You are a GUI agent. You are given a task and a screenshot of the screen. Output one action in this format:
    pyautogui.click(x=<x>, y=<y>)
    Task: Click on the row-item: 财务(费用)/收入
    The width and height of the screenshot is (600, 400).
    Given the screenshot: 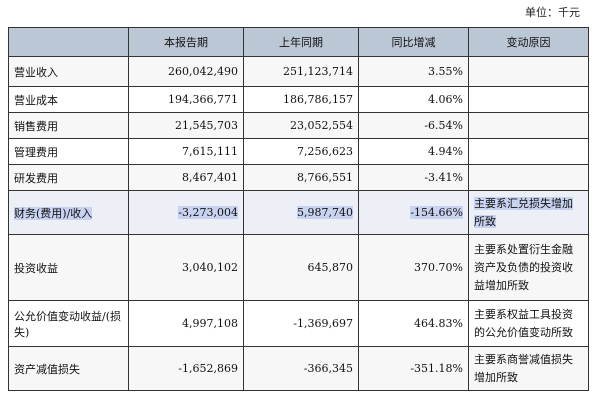 What is the action you would take?
    pyautogui.click(x=53, y=213)
    